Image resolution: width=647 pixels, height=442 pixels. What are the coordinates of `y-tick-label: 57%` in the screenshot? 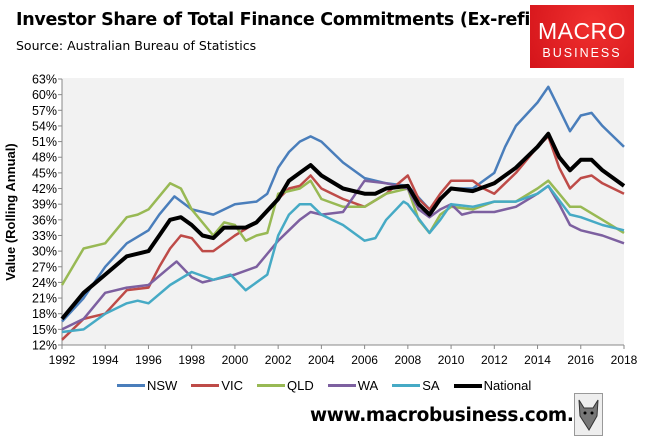 It's located at (44, 111).